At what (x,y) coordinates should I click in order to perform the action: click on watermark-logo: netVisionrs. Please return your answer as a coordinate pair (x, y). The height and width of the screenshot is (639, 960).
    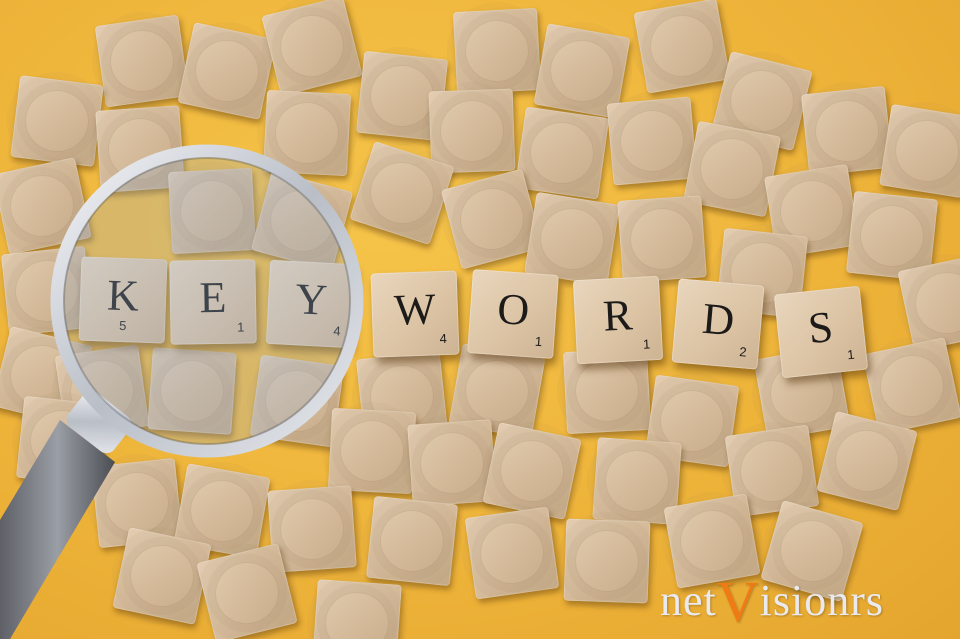
    Looking at the image, I should click on (772, 598).